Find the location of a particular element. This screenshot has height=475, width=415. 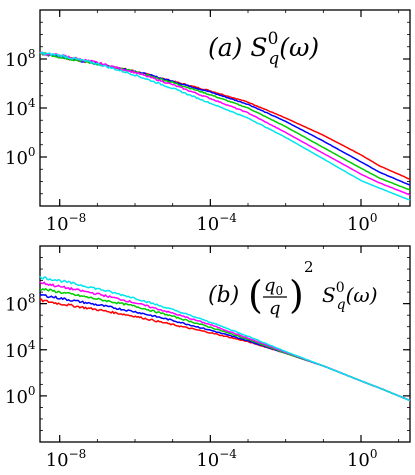

panel-b-frac-exp: 2 is located at coordinates (309, 267).